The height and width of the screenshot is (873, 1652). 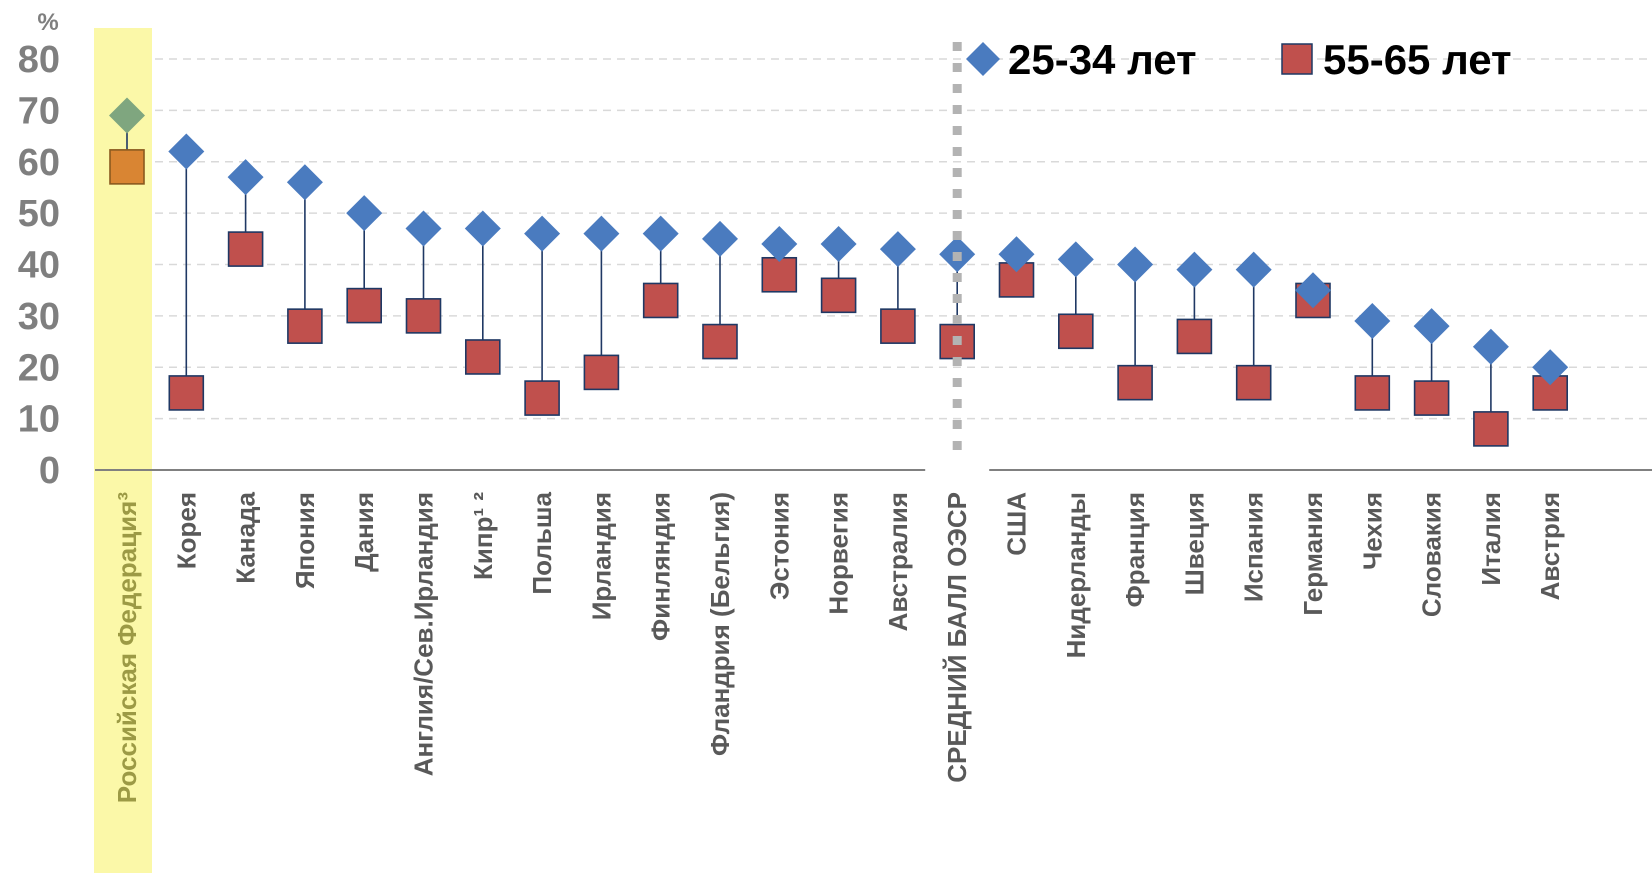 I want to click on y-unit-label: %, so click(x=47, y=22).